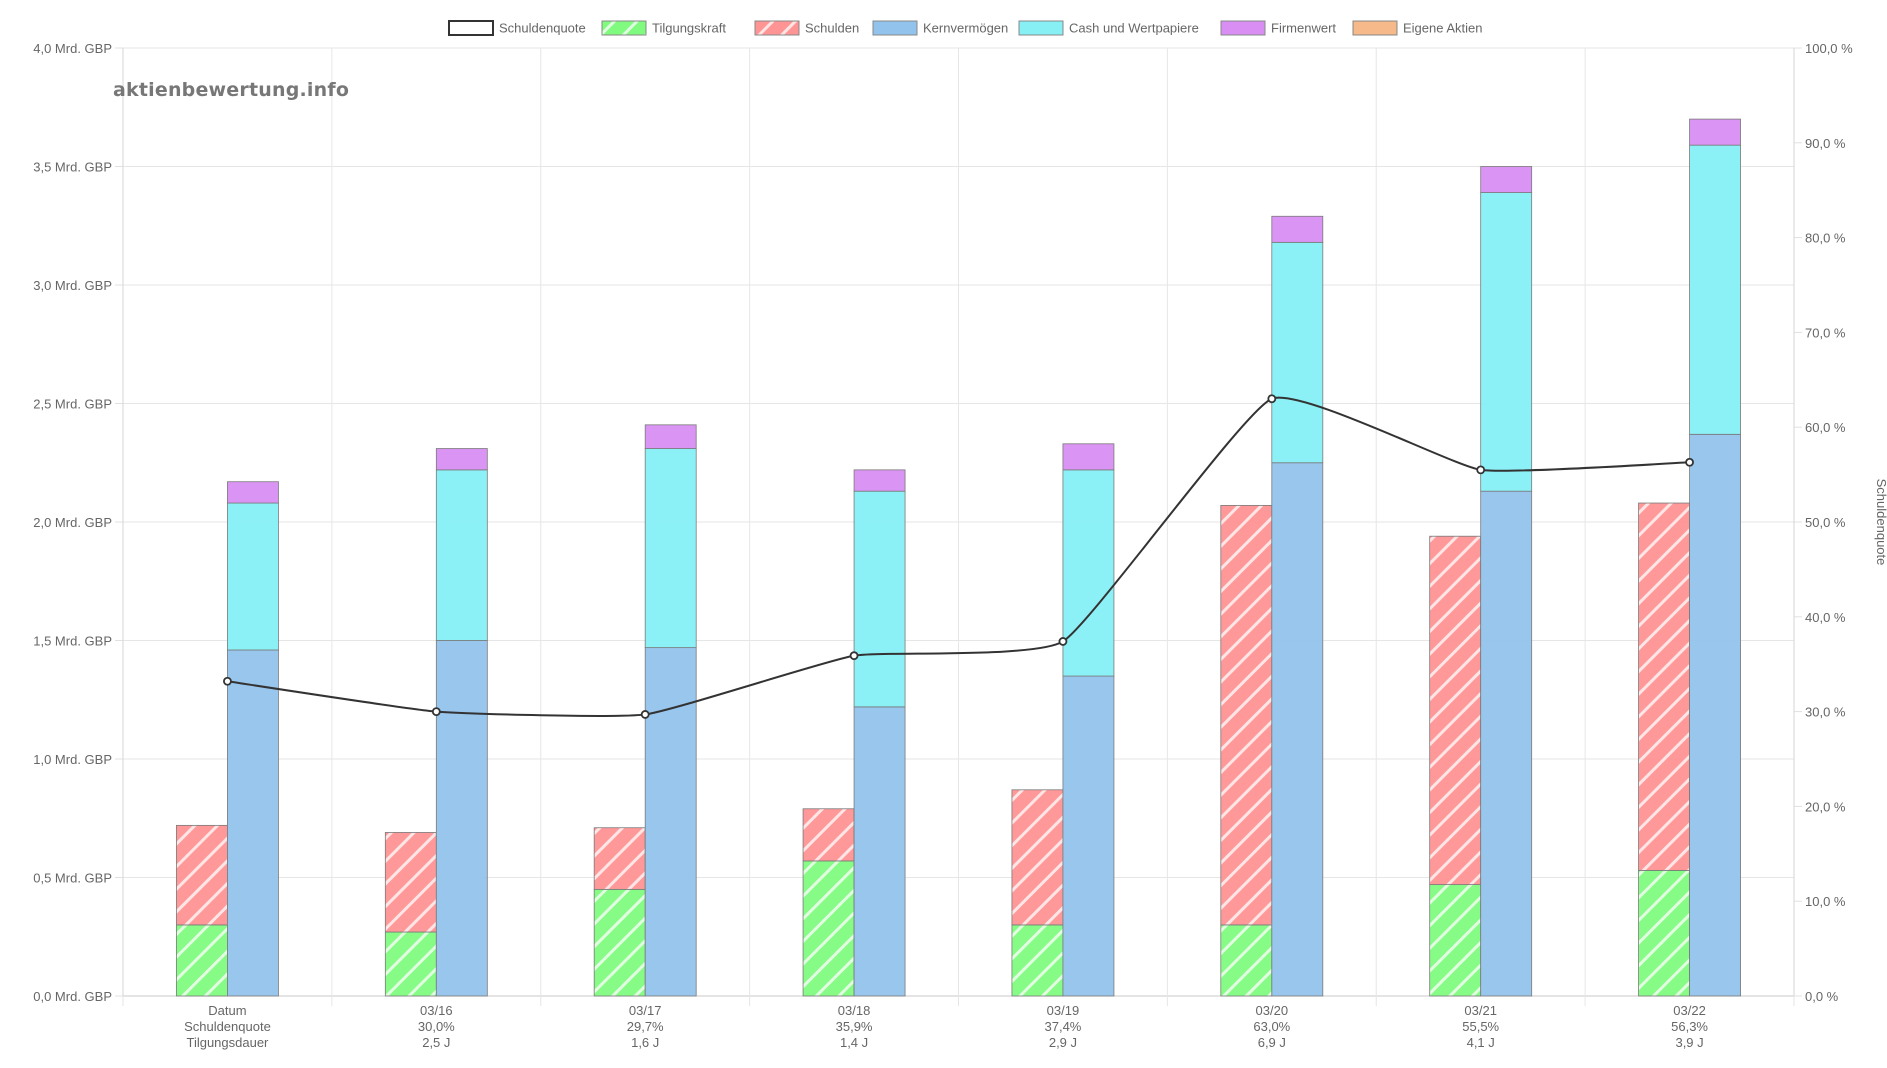 Image resolution: width=1887 pixels, height=1068 pixels. Describe the element at coordinates (436, 1010) in the screenshot. I see `x-tick-label: 03/16` at that location.